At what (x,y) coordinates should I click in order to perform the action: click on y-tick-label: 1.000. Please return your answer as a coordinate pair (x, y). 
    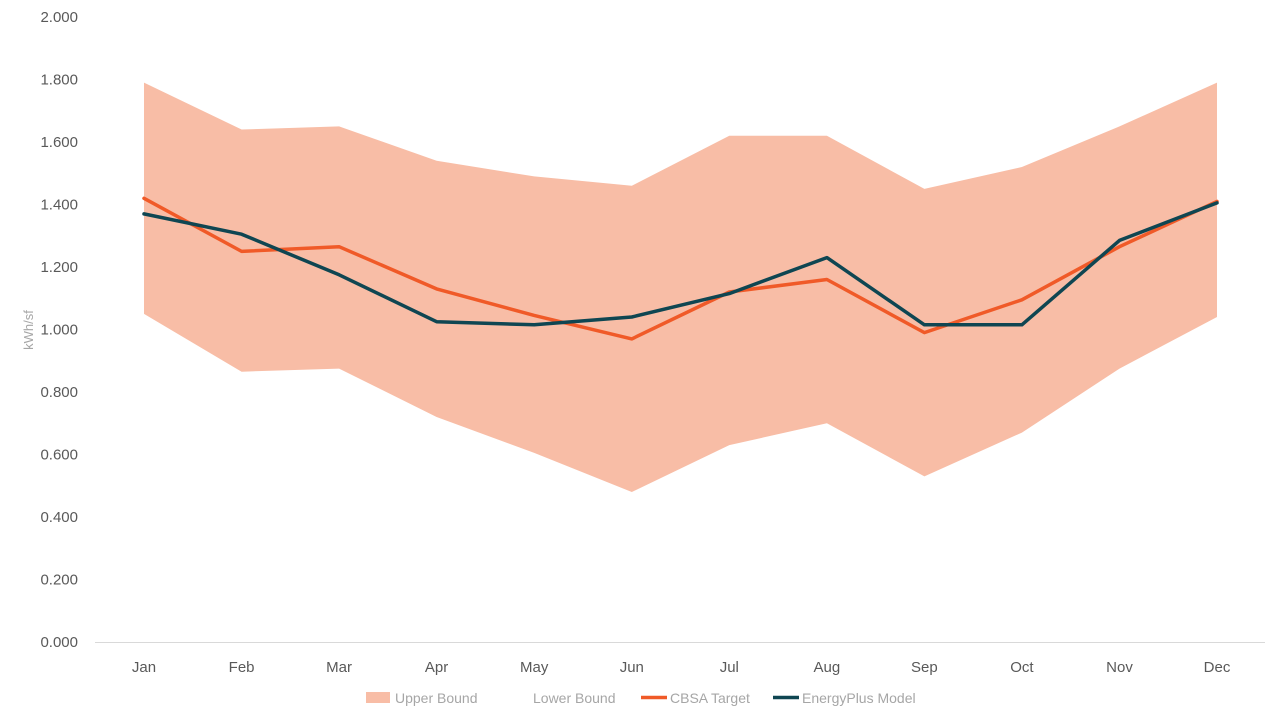
    Looking at the image, I should click on (59, 330).